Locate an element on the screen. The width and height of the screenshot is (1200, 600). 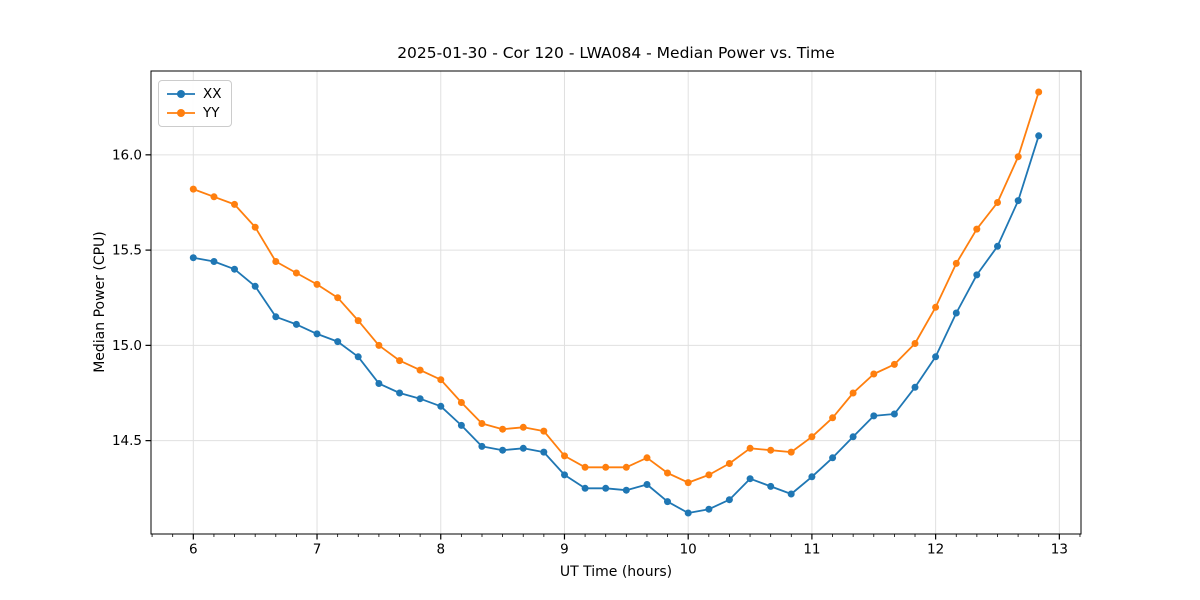
y-tick-label: 15.0 is located at coordinates (127, 346).